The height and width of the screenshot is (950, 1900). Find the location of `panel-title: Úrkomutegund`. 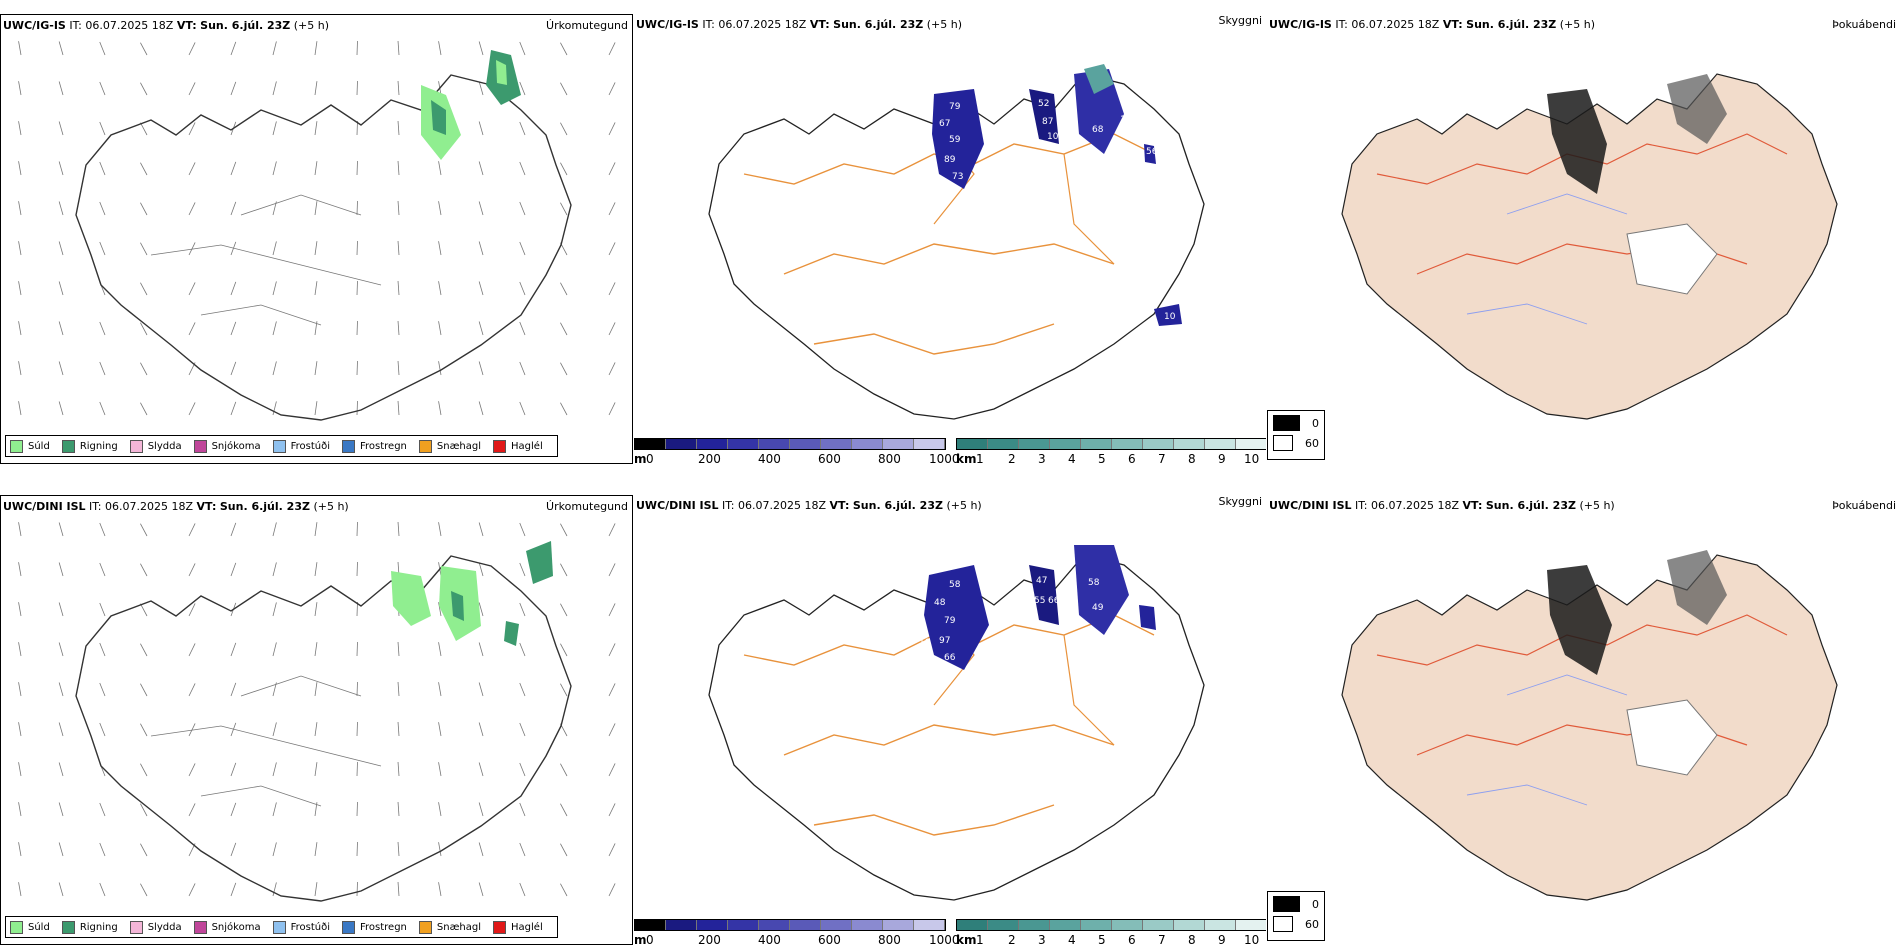

panel-title: Úrkomutegund is located at coordinates (587, 506).